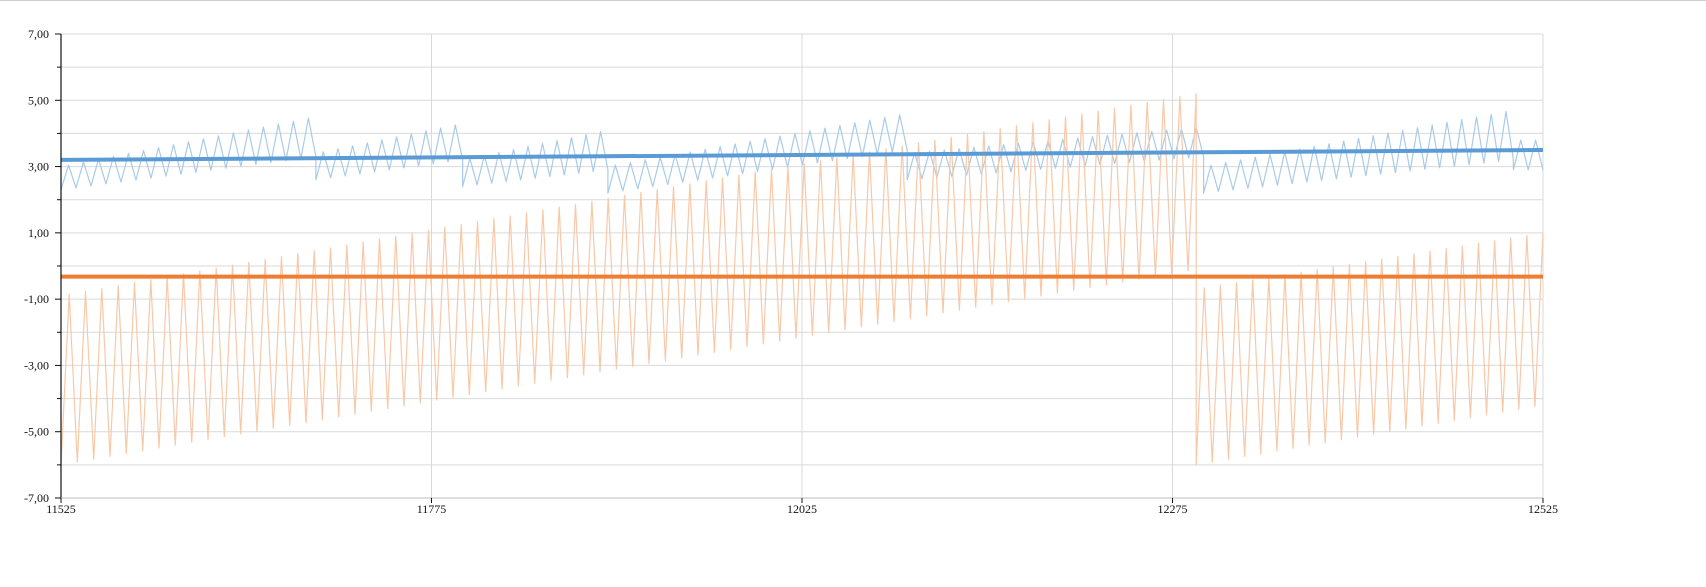 The width and height of the screenshot is (1706, 587). Describe the element at coordinates (38, 167) in the screenshot. I see `y-tick-label: 3,00` at that location.